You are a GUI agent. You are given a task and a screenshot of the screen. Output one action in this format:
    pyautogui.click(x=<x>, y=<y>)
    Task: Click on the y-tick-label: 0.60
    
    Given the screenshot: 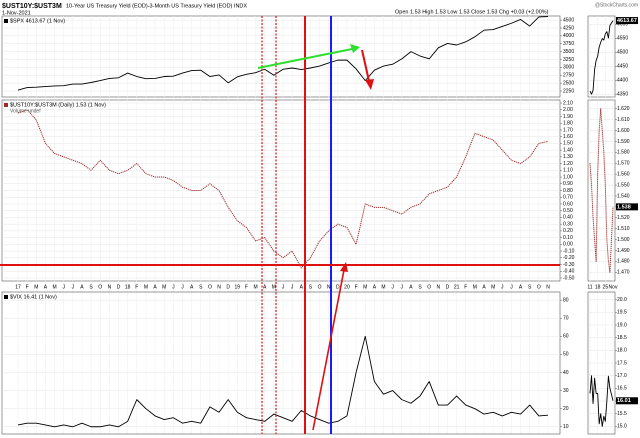 What is the action you would take?
    pyautogui.click(x=568, y=204)
    